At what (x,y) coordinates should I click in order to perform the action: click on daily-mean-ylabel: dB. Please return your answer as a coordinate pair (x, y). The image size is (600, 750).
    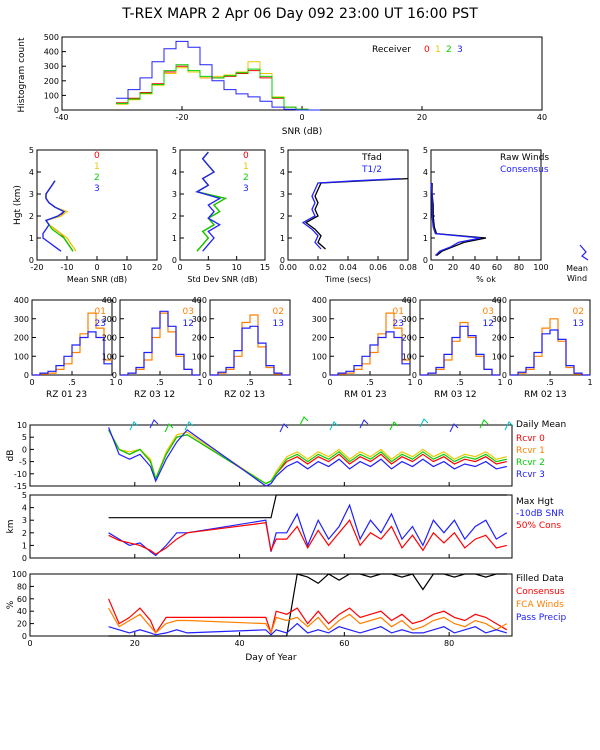
    Looking at the image, I should click on (11, 456).